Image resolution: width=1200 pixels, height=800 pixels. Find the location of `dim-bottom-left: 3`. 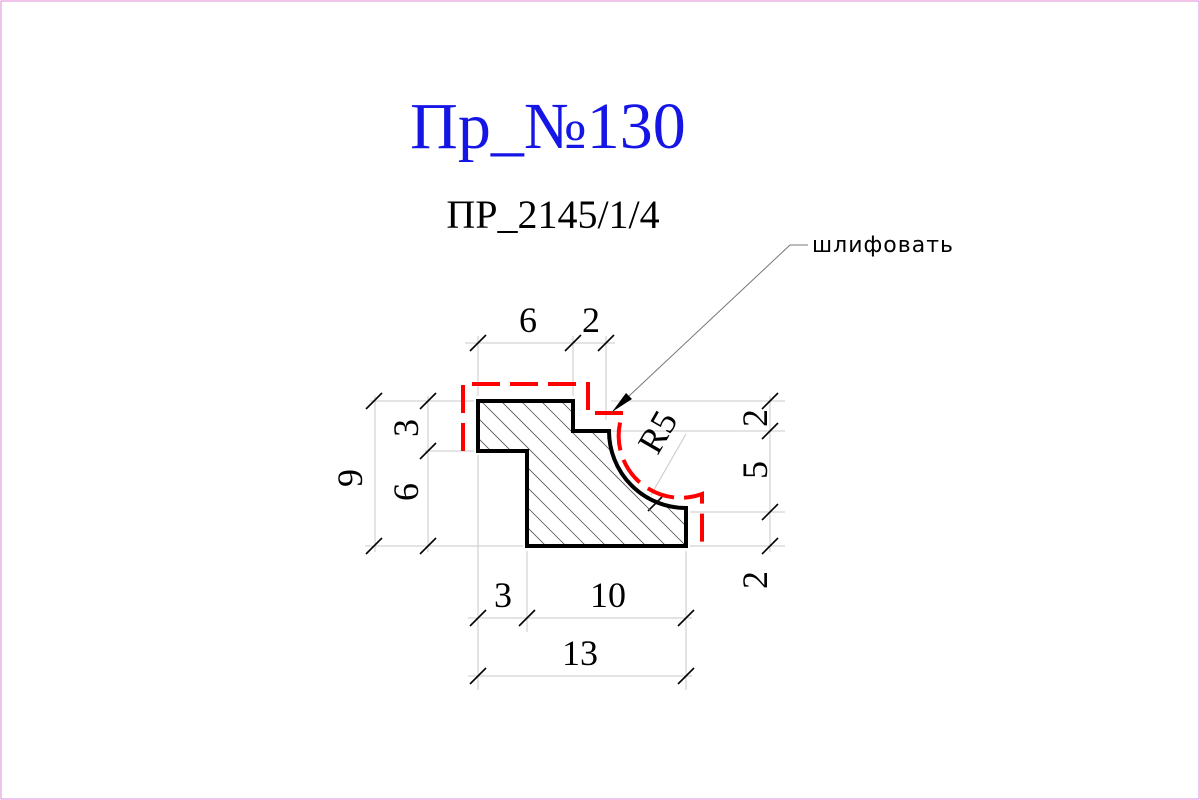

dim-bottom-left: 3 is located at coordinates (503, 595).